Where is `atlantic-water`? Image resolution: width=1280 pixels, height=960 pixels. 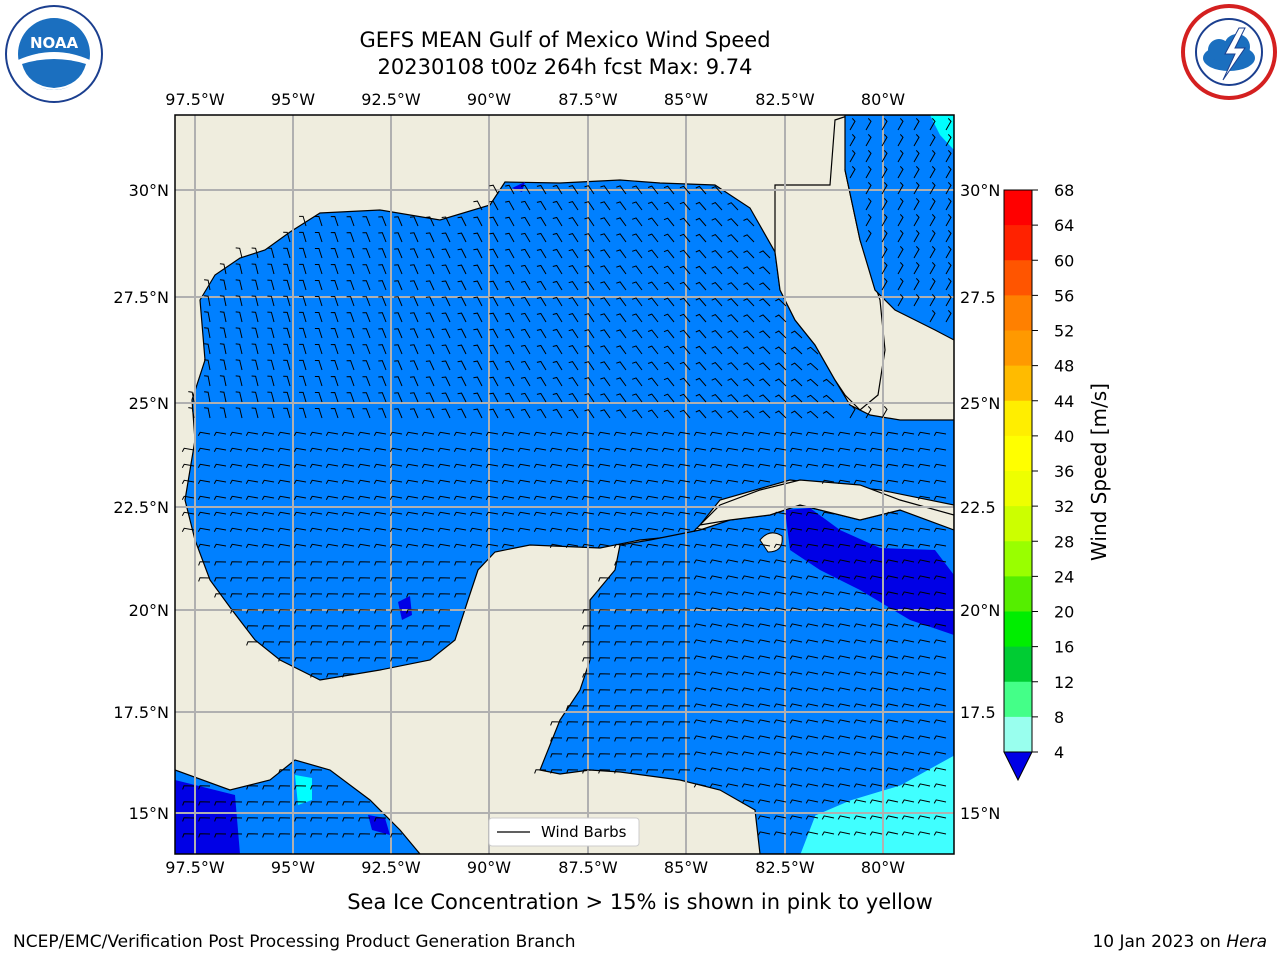 atlantic-water is located at coordinates (899, 228).